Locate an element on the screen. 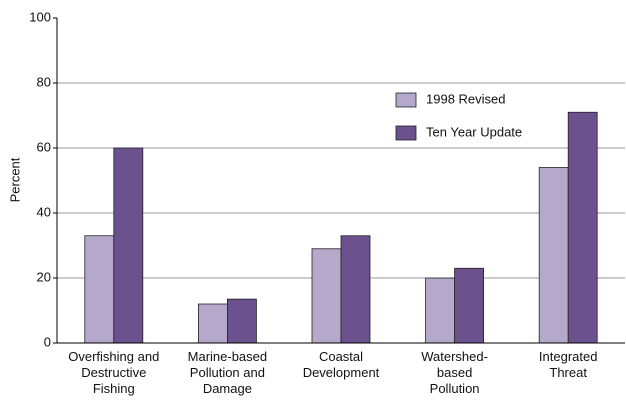 The image size is (626, 410). y-axis-label: Percent is located at coordinates (14, 179).